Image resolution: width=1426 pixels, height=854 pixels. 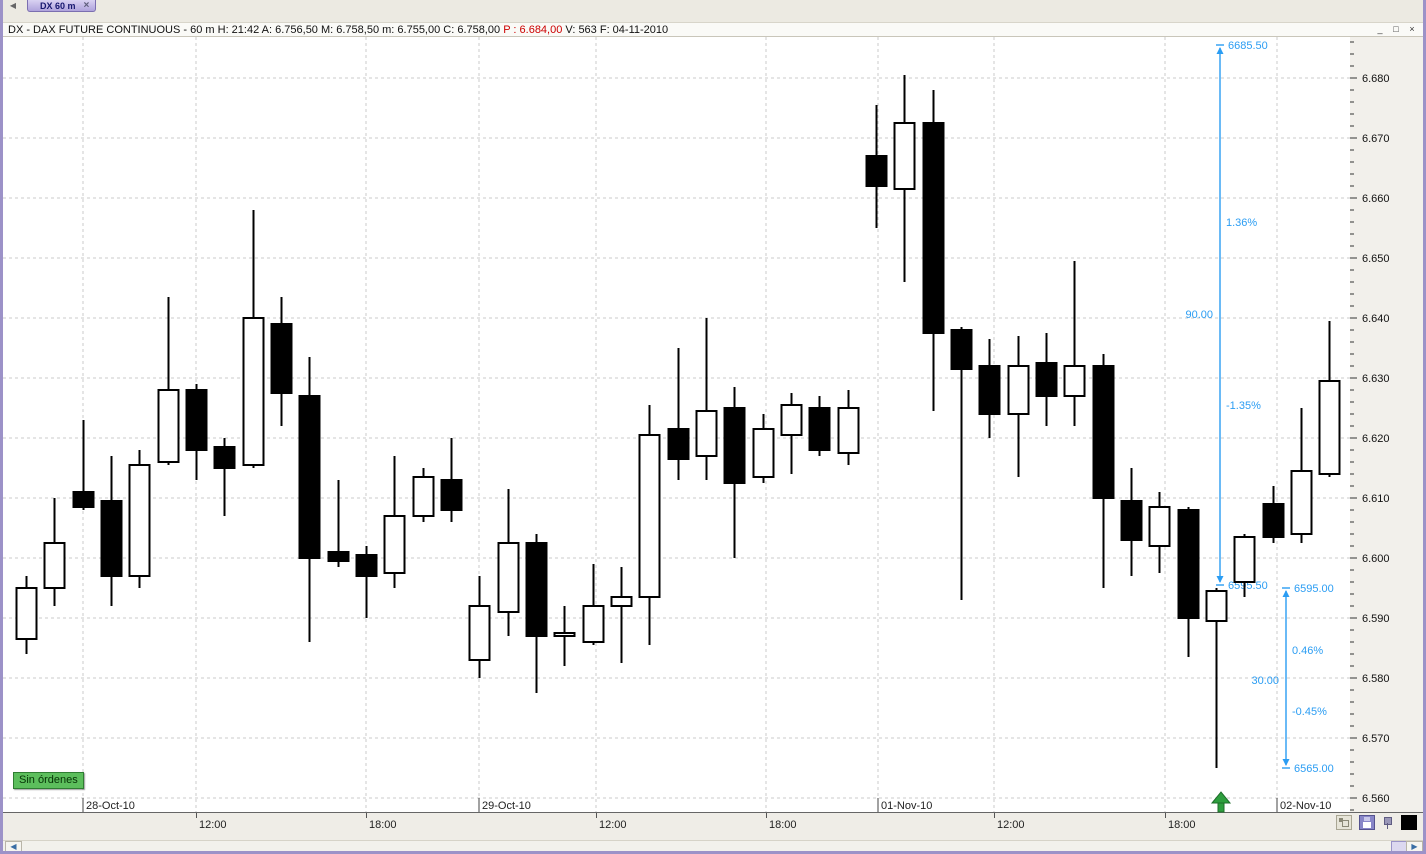 I want to click on close-icon: ×, so click(x=1412, y=29).